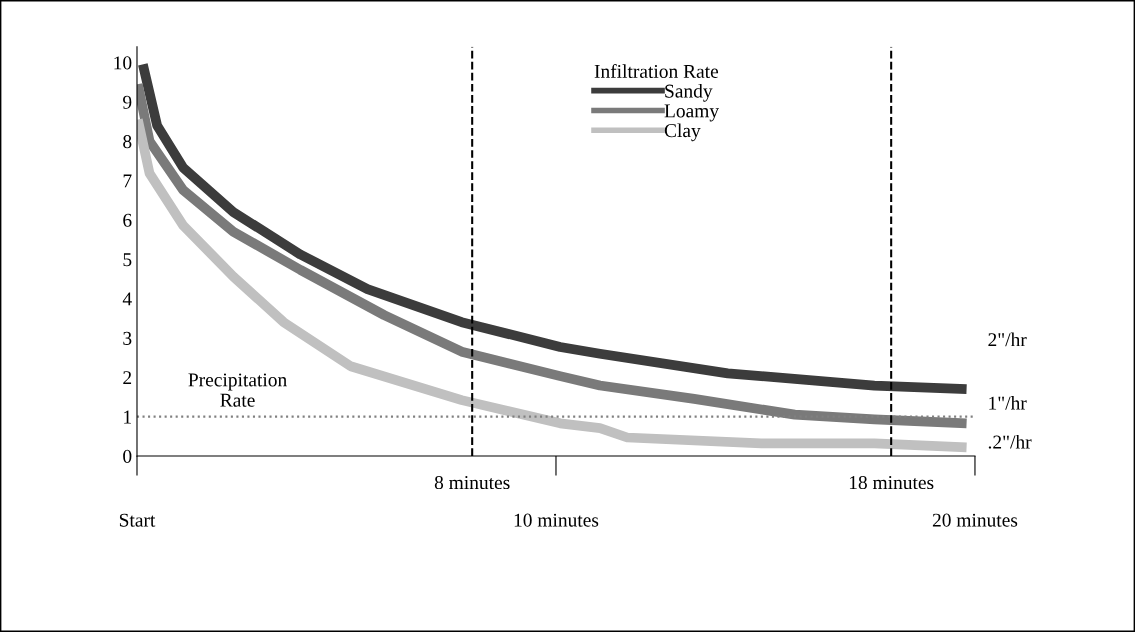  Describe the element at coordinates (127, 378) in the screenshot. I see `y-tick-label: 2` at that location.